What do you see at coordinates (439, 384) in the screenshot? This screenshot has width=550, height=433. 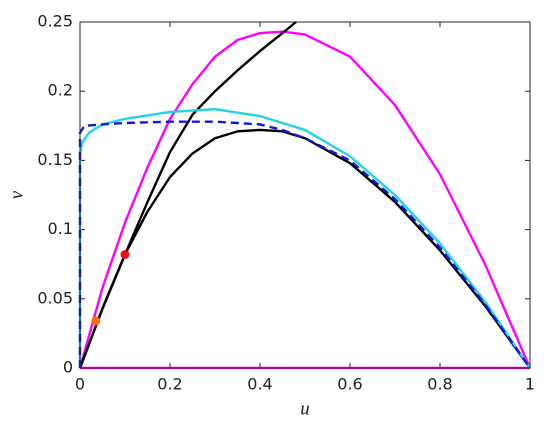 I see `x-tick-label: 0.8` at bounding box center [439, 384].